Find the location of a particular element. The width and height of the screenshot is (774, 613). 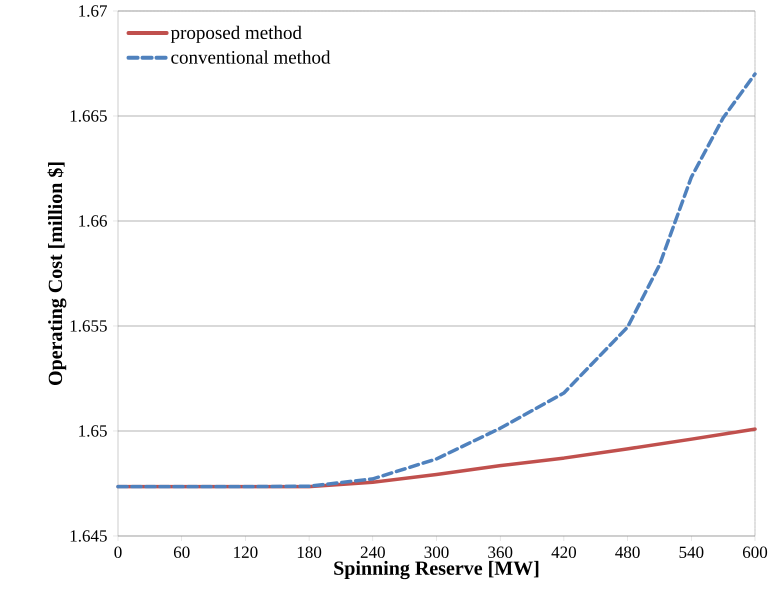

legend-label: conventional method is located at coordinates (250, 57).